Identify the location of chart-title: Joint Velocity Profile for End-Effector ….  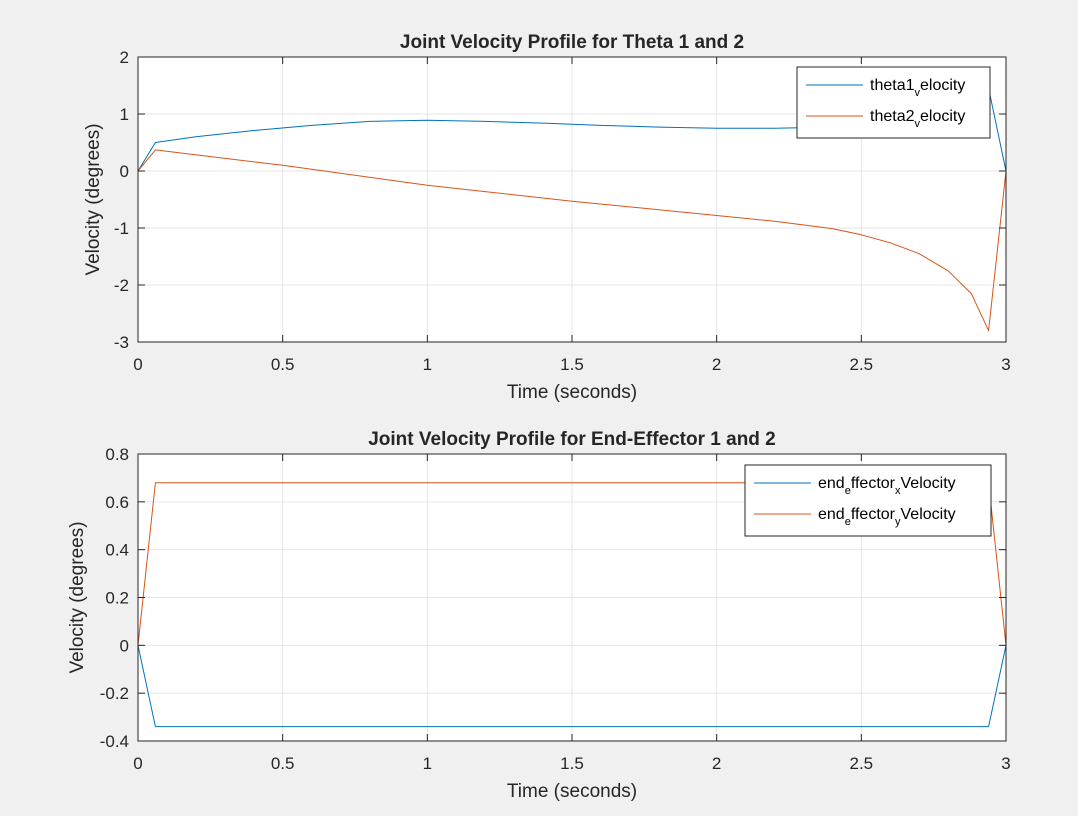
(572, 439).